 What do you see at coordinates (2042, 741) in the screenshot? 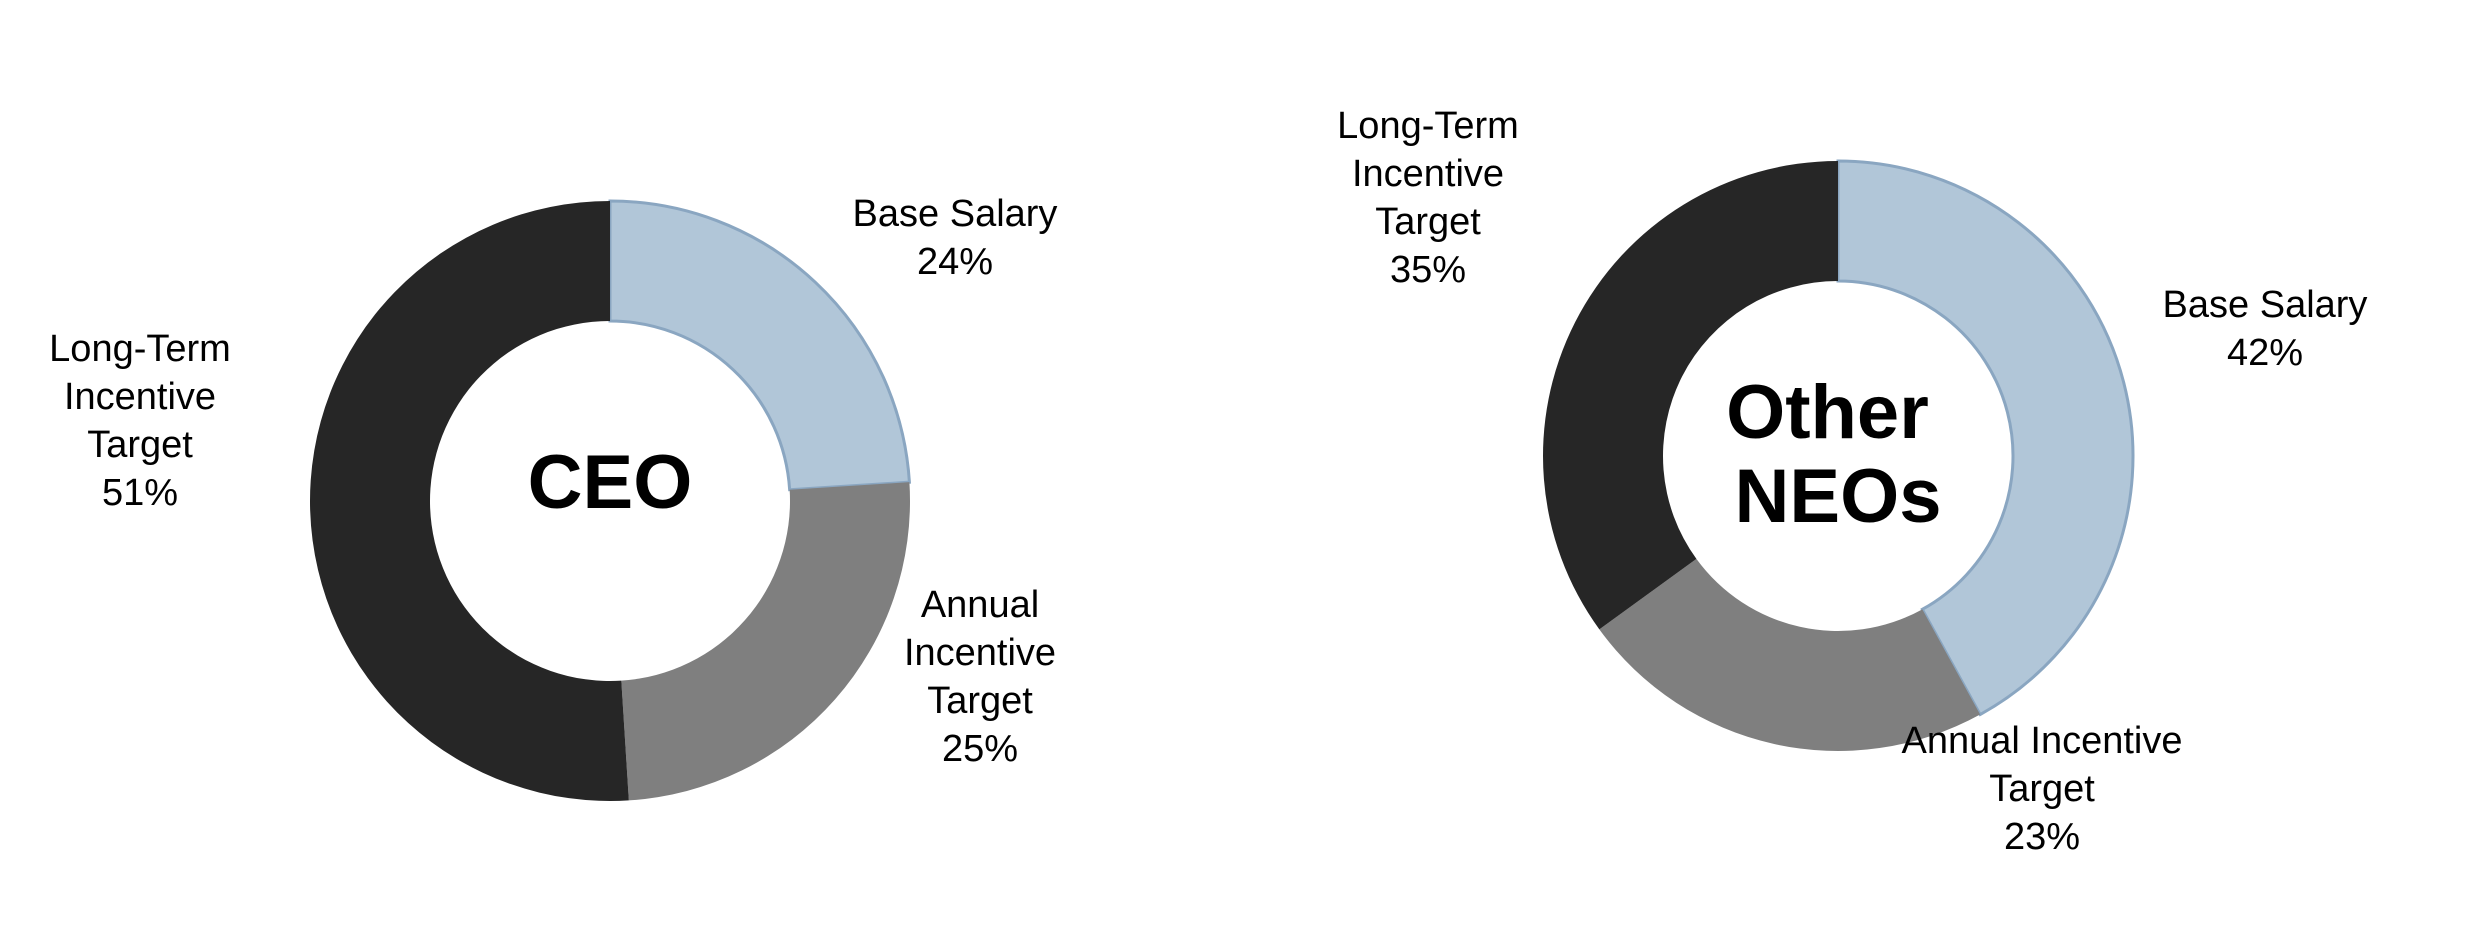
I see `slice-name-label: Annual Incentive` at bounding box center [2042, 741].